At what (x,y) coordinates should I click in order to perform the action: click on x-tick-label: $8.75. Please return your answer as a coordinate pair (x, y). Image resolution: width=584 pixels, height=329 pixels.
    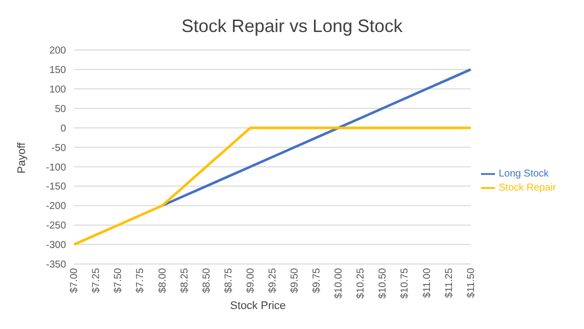
    Looking at the image, I should click on (228, 281).